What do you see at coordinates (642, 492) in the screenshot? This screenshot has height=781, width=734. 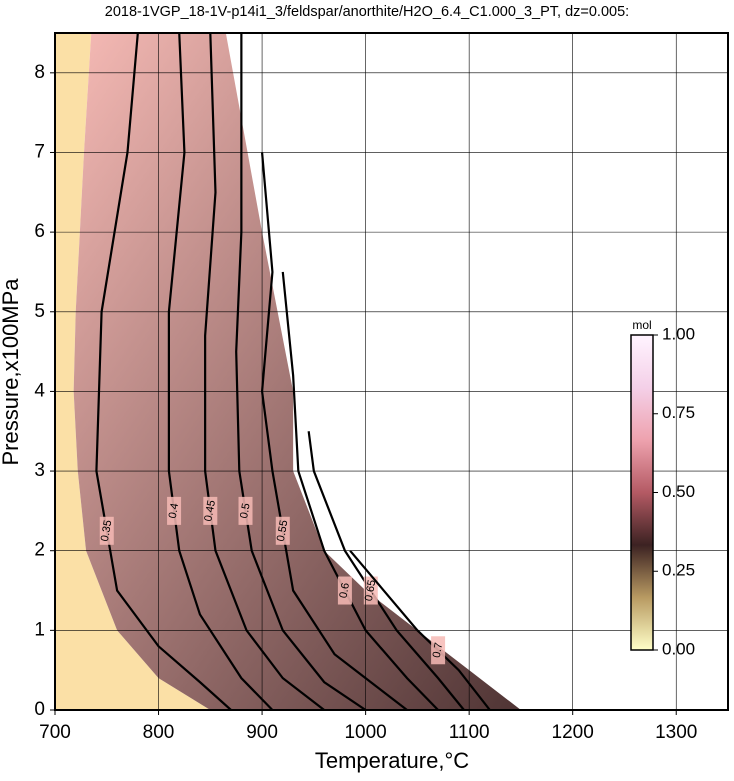 I see `colorbar` at bounding box center [642, 492].